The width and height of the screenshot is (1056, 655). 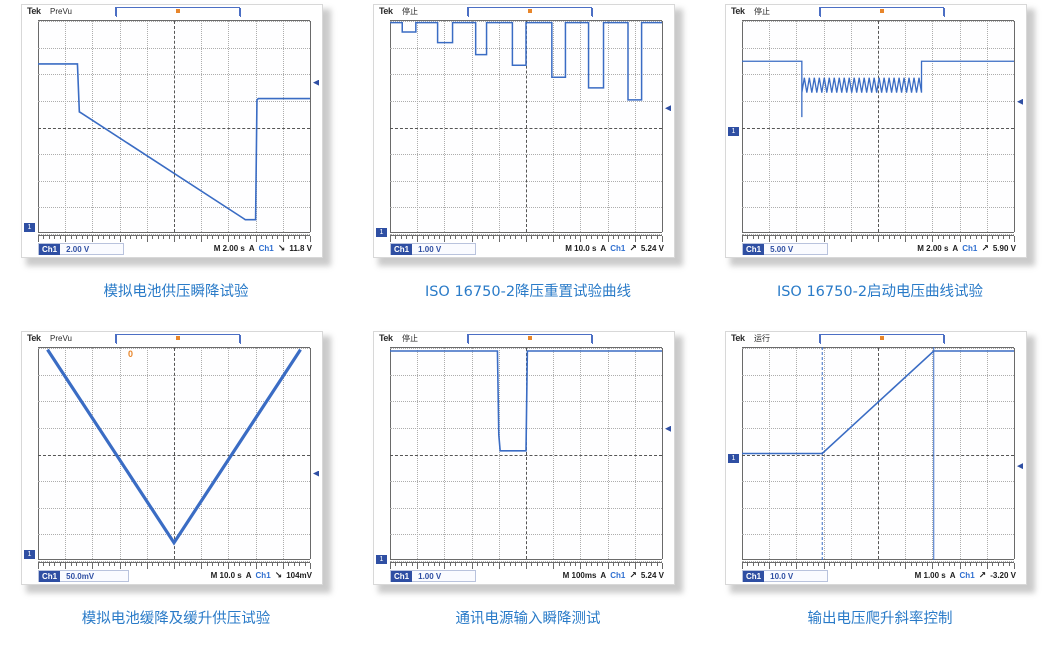 What do you see at coordinates (61, 338) in the screenshot?
I see `acquisition-state: PreVu` at bounding box center [61, 338].